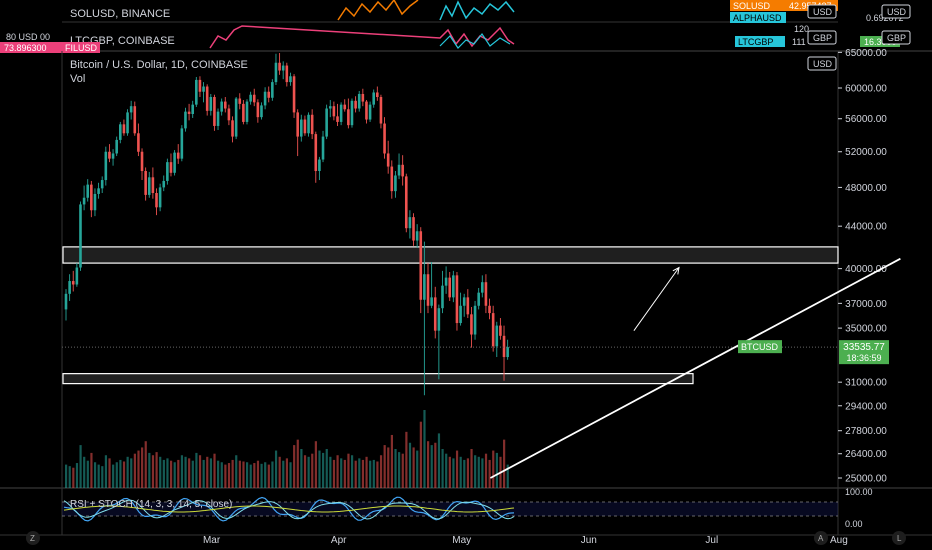 This screenshot has width=932, height=550. What do you see at coordinates (854, 524) in the screenshot?
I see `rsi-tick-0: 0.00` at bounding box center [854, 524].